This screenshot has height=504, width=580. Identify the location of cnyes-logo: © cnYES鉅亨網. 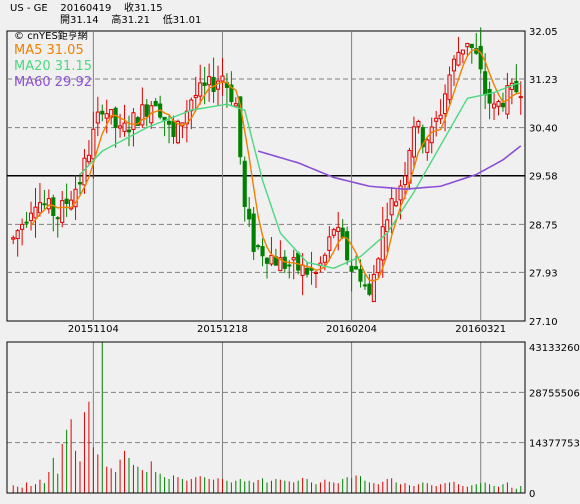
(51, 37).